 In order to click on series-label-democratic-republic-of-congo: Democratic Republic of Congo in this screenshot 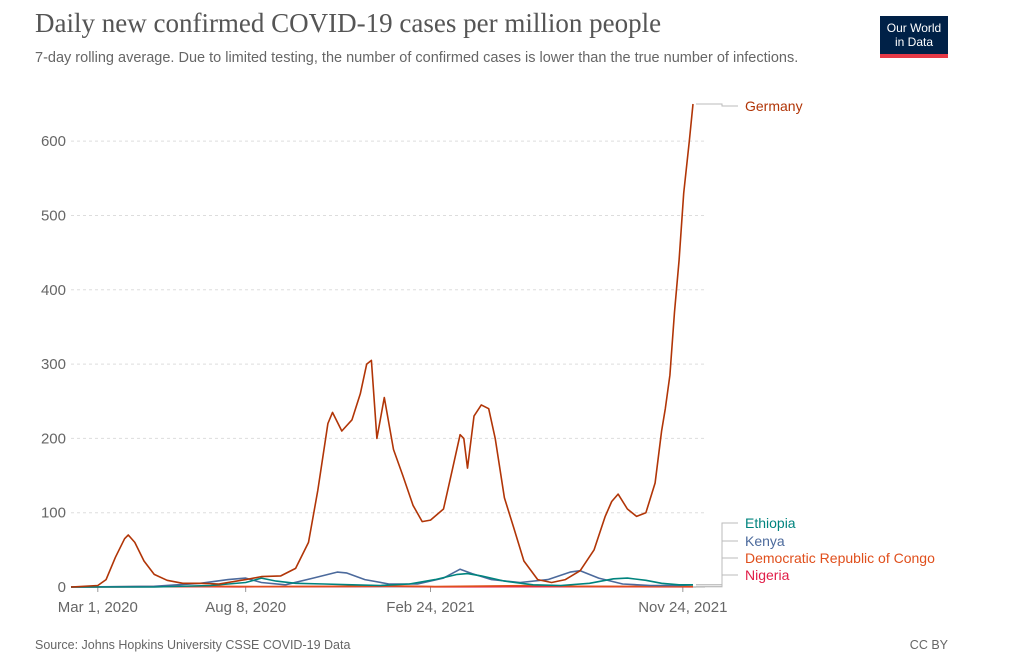, I will do `click(840, 558)`.